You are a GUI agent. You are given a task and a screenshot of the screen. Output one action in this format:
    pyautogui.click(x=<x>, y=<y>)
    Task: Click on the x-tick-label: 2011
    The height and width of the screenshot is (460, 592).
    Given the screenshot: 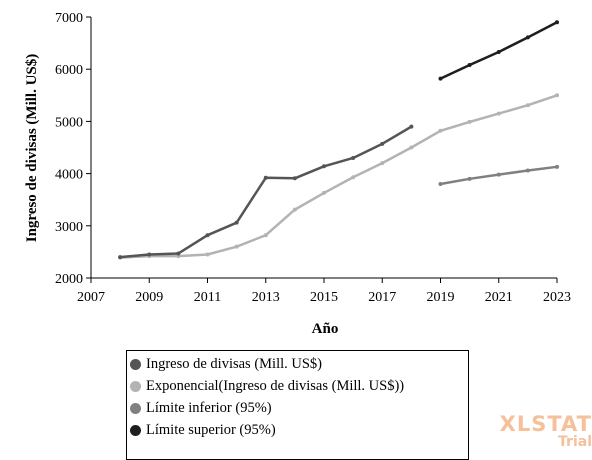 What is the action you would take?
    pyautogui.click(x=207, y=297)
    